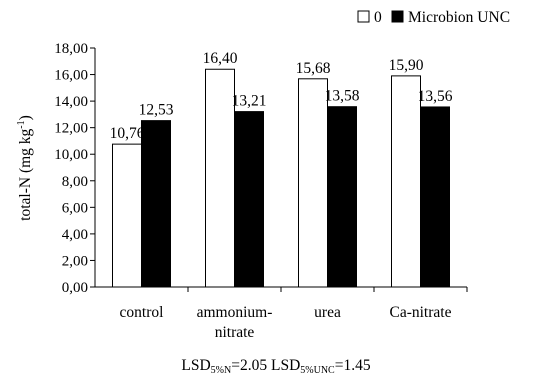 The image size is (555, 376). Describe the element at coordinates (406, 65) in the screenshot. I see `data-label-3-series-0: 15,90` at that location.